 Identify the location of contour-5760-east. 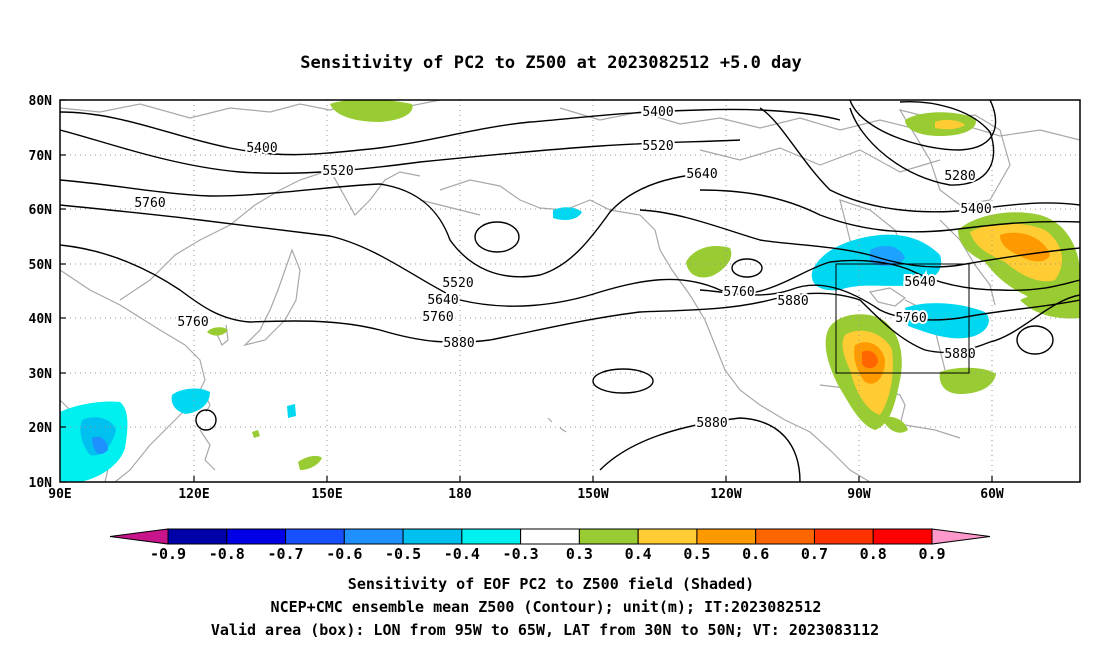
(889, 302).